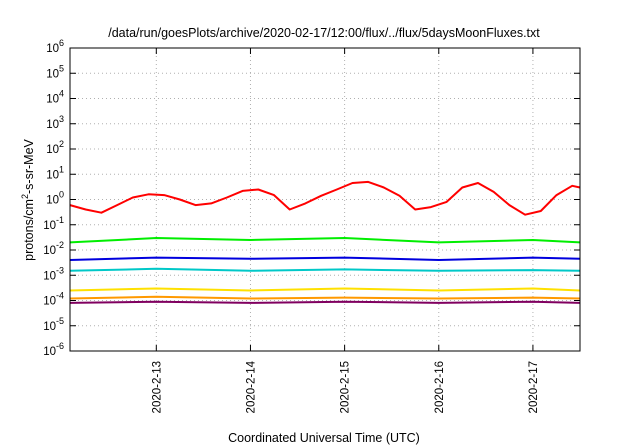  What do you see at coordinates (55, 147) in the screenshot?
I see `y-tick-label: 10²` at bounding box center [55, 147].